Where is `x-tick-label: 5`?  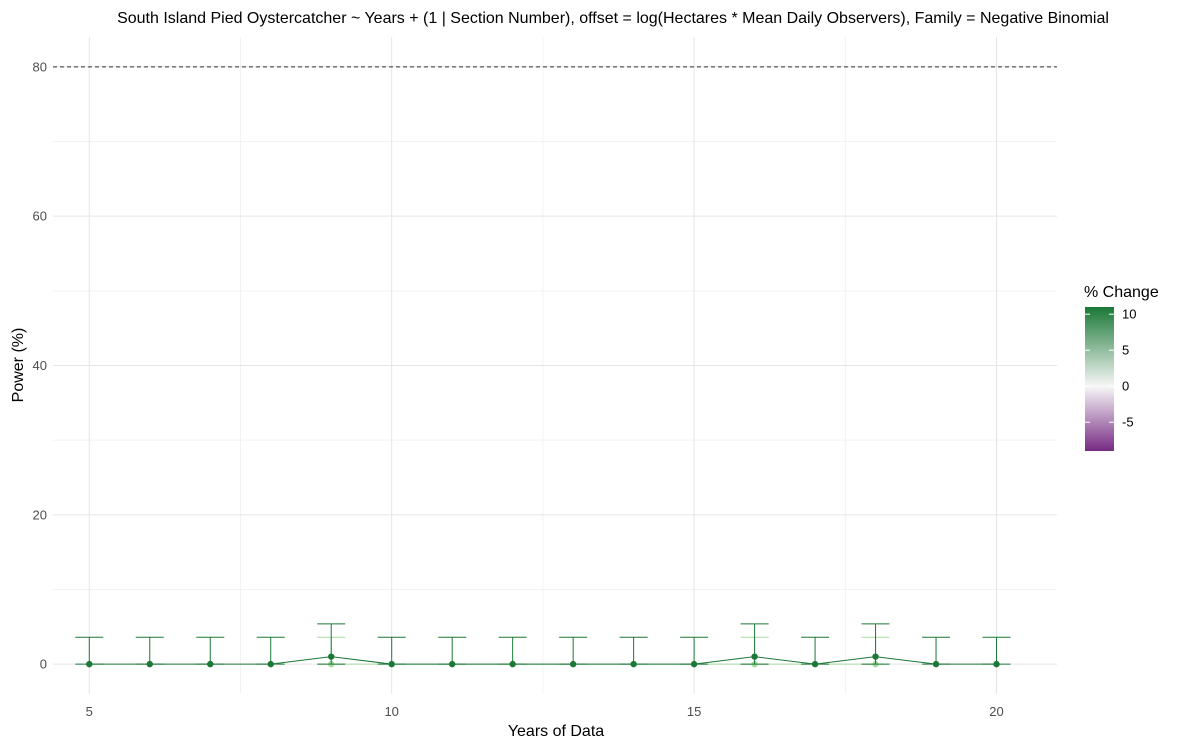
x-tick-label: 5 is located at coordinates (89, 711).